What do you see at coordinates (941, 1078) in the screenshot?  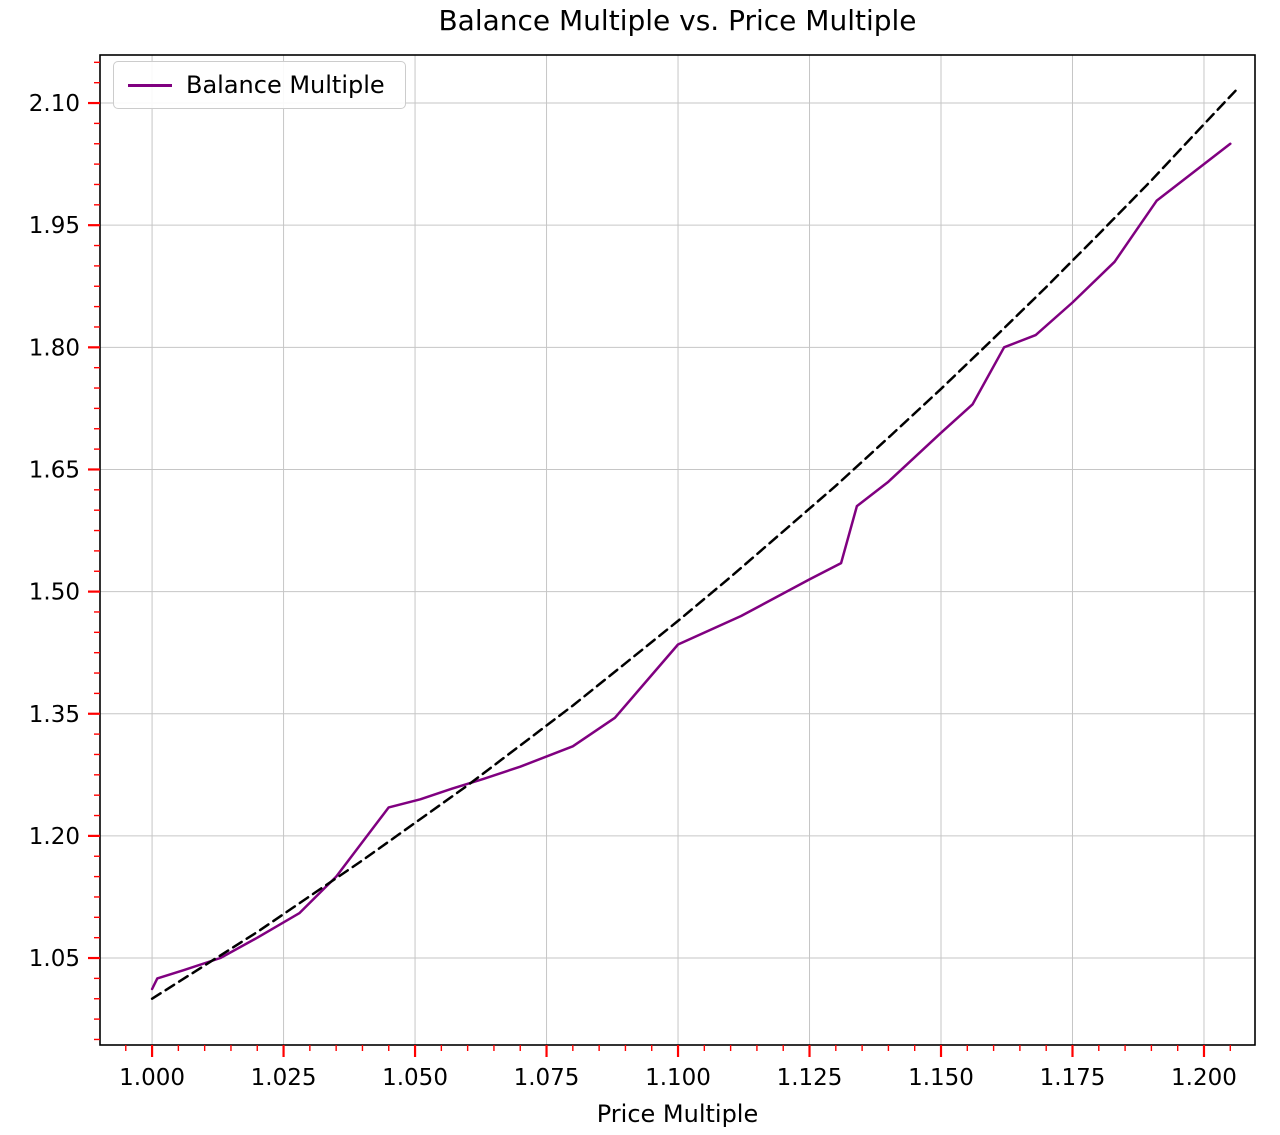 I see `svg-text: 1.150` at bounding box center [941, 1078].